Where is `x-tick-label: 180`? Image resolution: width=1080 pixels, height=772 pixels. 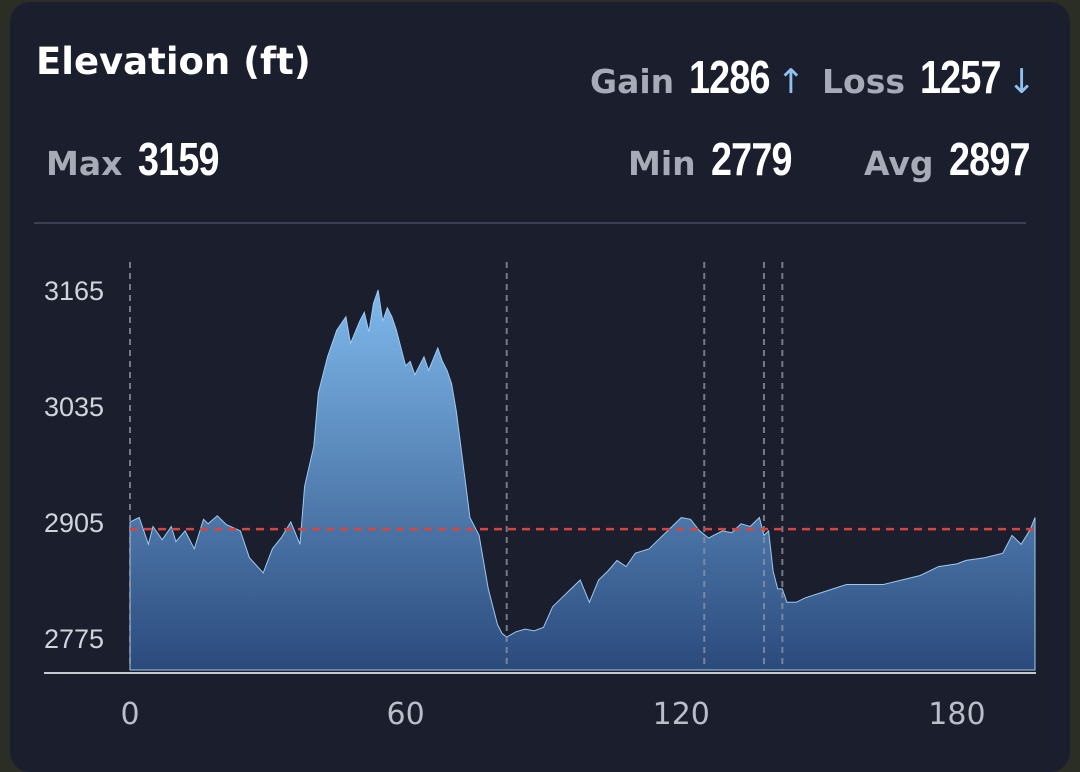
x-tick-label: 180 is located at coordinates (956, 714).